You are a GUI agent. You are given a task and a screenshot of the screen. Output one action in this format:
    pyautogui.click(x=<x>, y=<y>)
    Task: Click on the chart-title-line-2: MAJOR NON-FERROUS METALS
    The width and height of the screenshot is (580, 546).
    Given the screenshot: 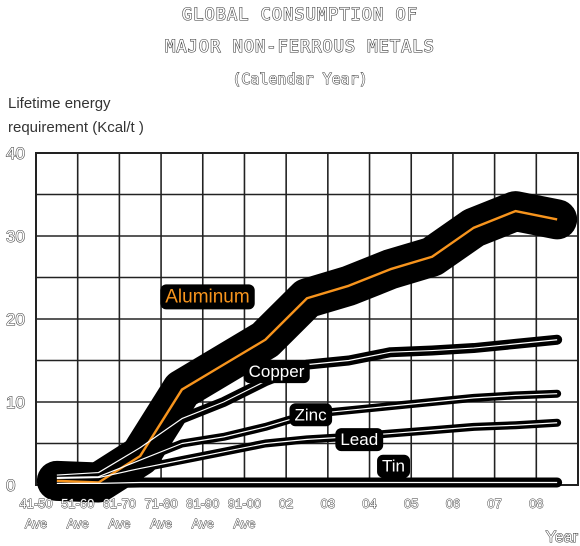 What is the action you would take?
    pyautogui.click(x=300, y=47)
    